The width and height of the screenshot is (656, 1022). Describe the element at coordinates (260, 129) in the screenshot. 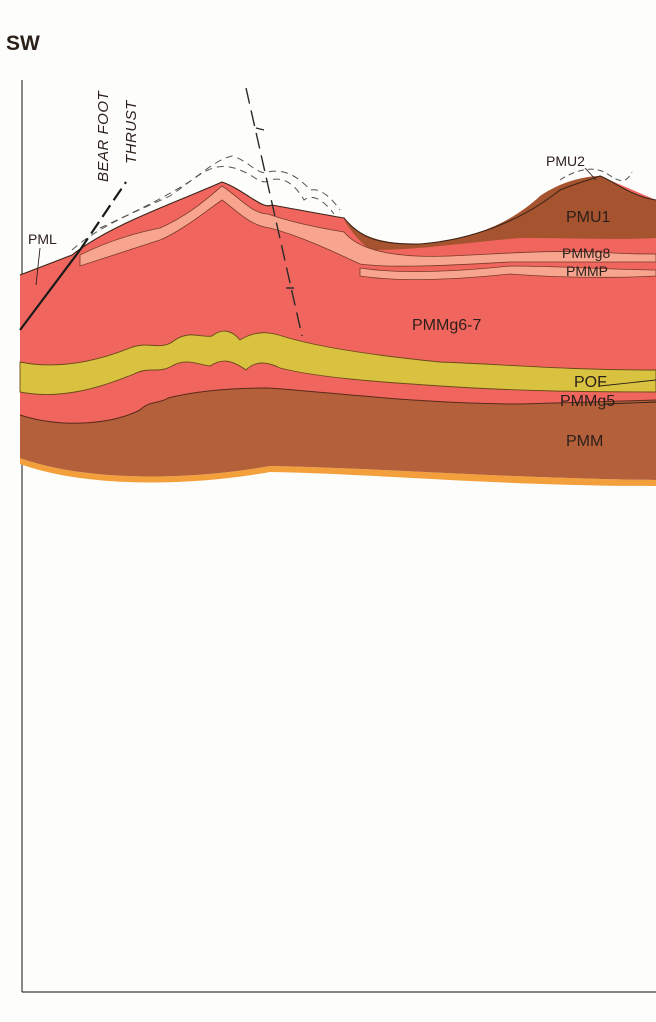

I see `fault-tick-upper` at that location.